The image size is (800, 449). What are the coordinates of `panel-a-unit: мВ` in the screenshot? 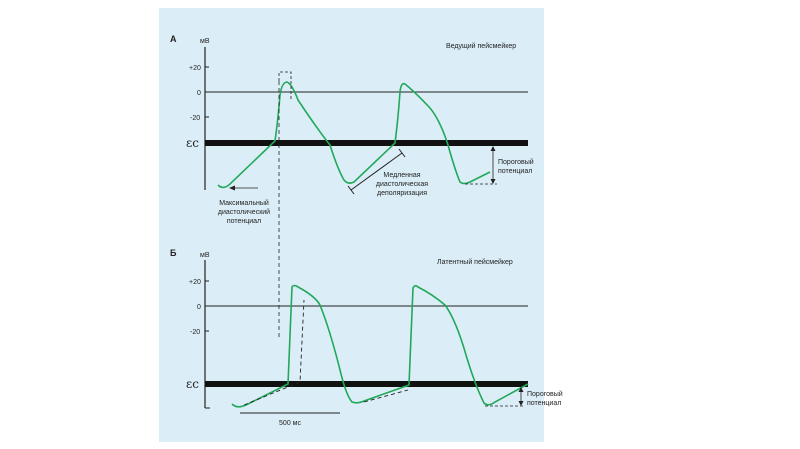 It's located at (205, 41).